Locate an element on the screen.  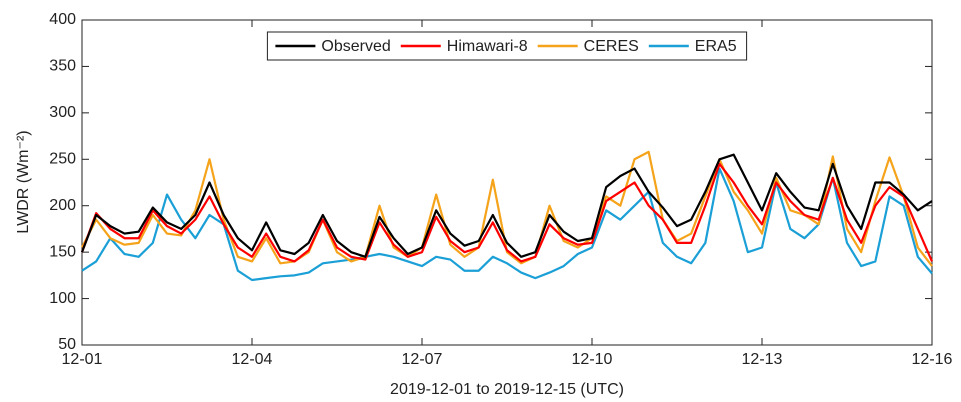
x-tick-label: 12-10 is located at coordinates (592, 359).